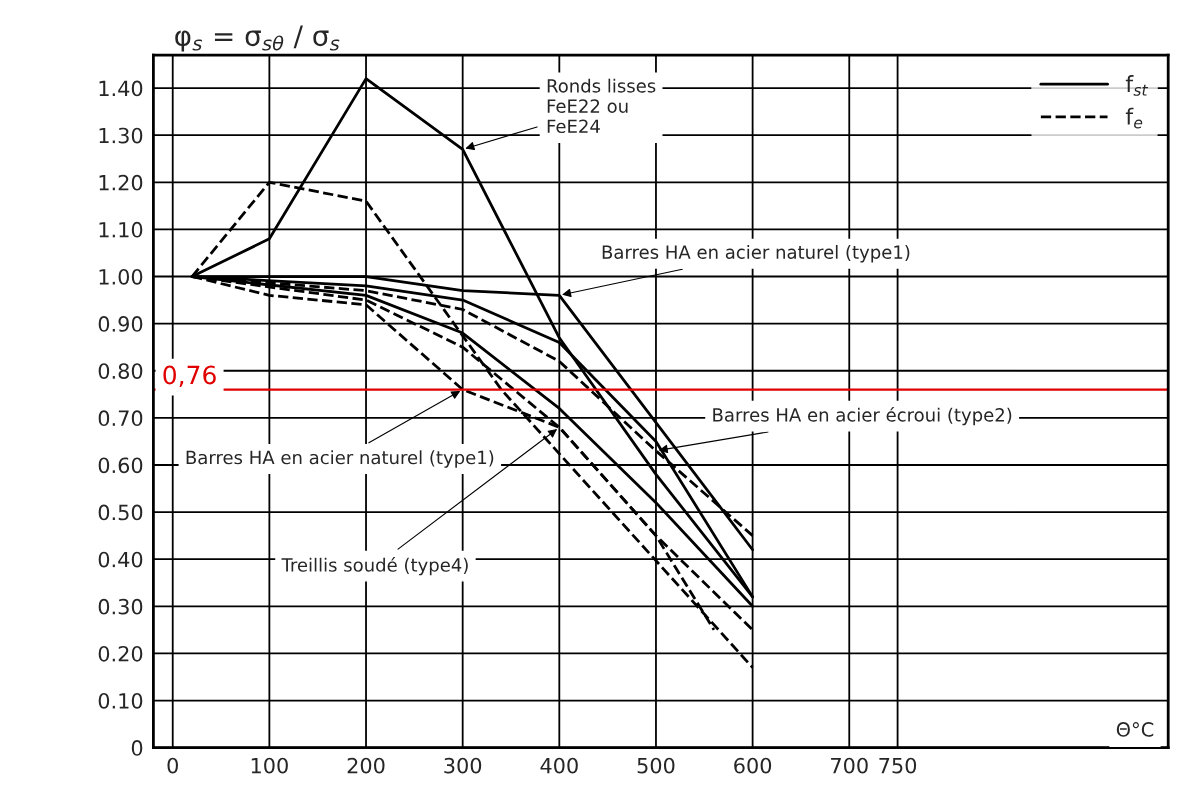 This screenshot has height=787, width=1180. What do you see at coordinates (269, 765) in the screenshot?
I see `x-tick-label: 100` at bounding box center [269, 765].